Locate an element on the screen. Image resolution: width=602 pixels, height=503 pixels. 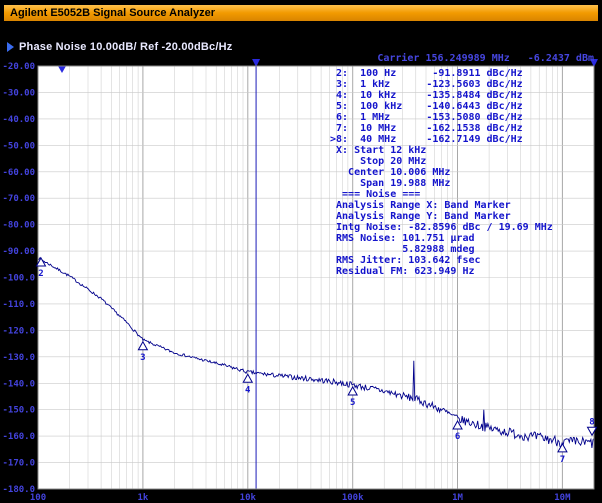
trace-marker-7: 7 is located at coordinates (562, 453).